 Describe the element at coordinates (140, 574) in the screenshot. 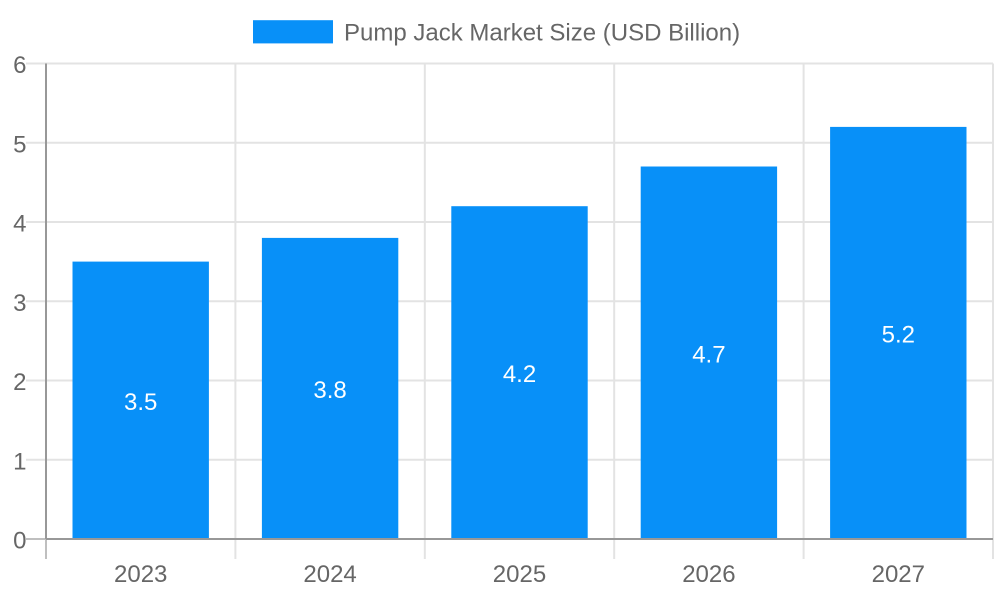

I see `svg-text: 2023` at that location.